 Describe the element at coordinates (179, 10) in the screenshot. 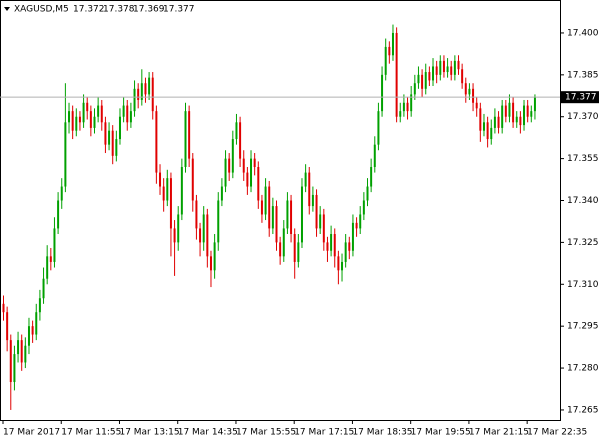

I see `header-close: 17.377` at that location.